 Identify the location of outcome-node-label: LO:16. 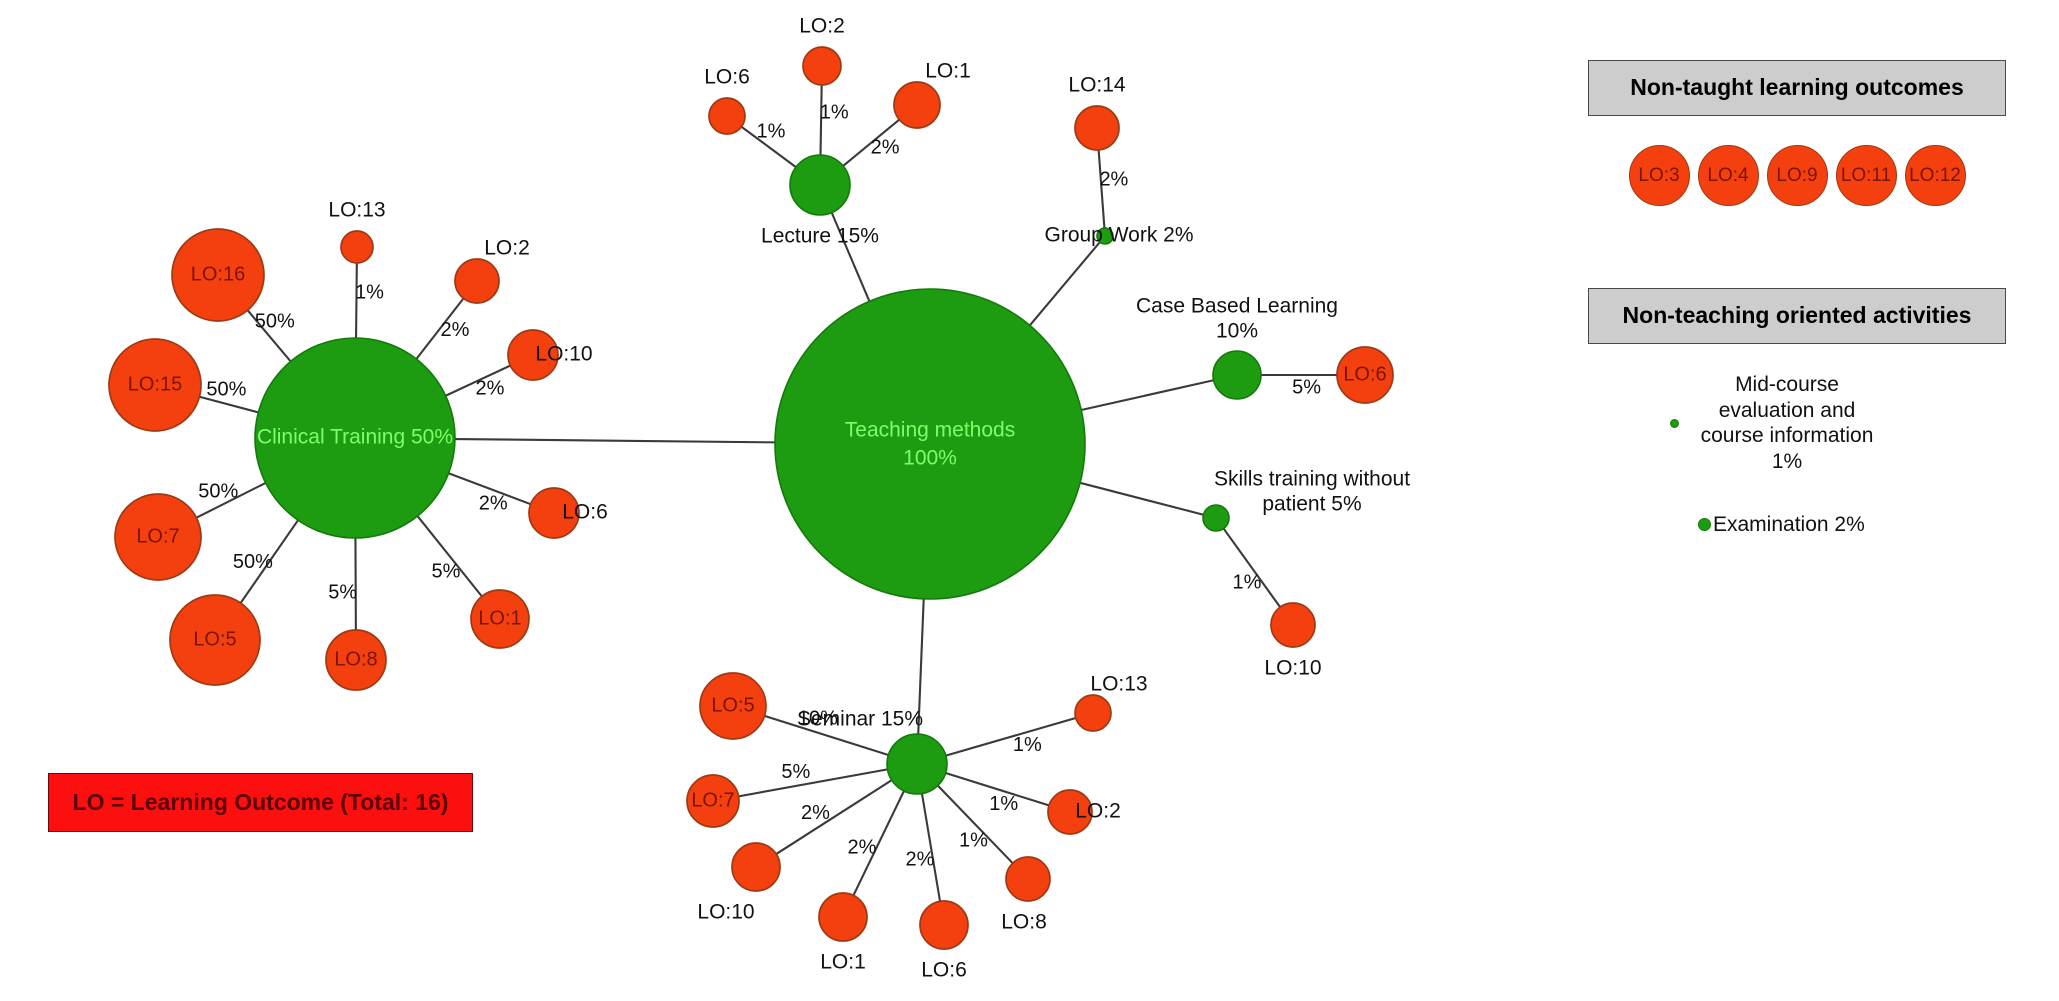
(218, 274).